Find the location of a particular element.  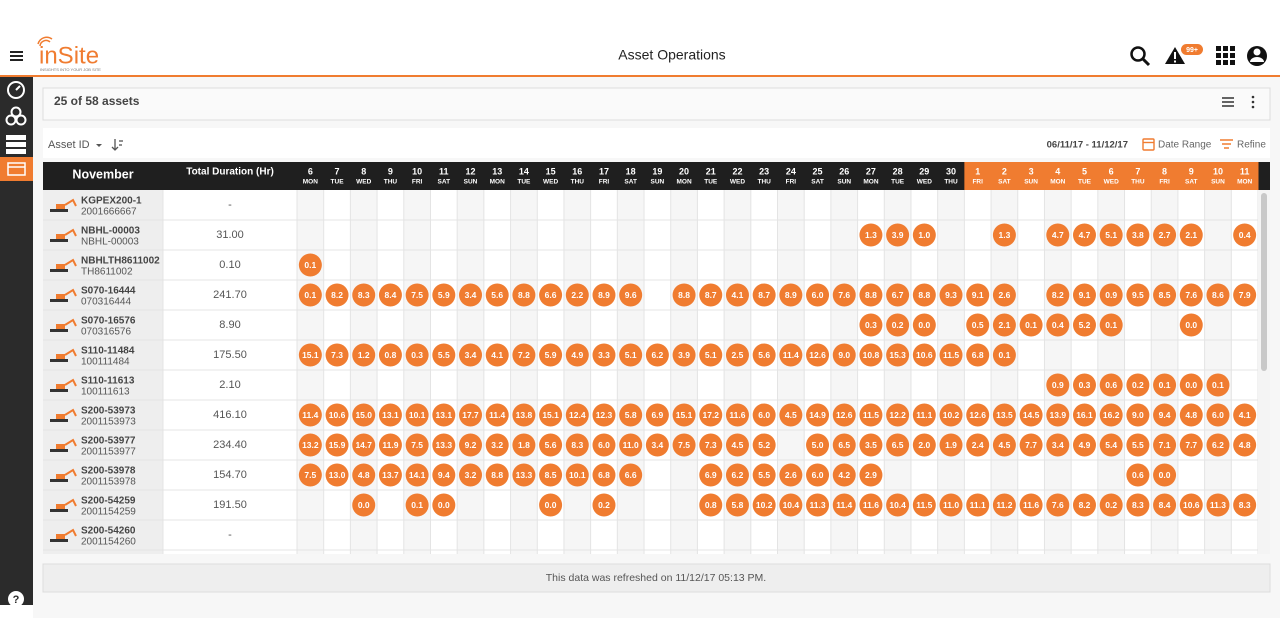

scrollbar-thumb is located at coordinates (1264, 282).